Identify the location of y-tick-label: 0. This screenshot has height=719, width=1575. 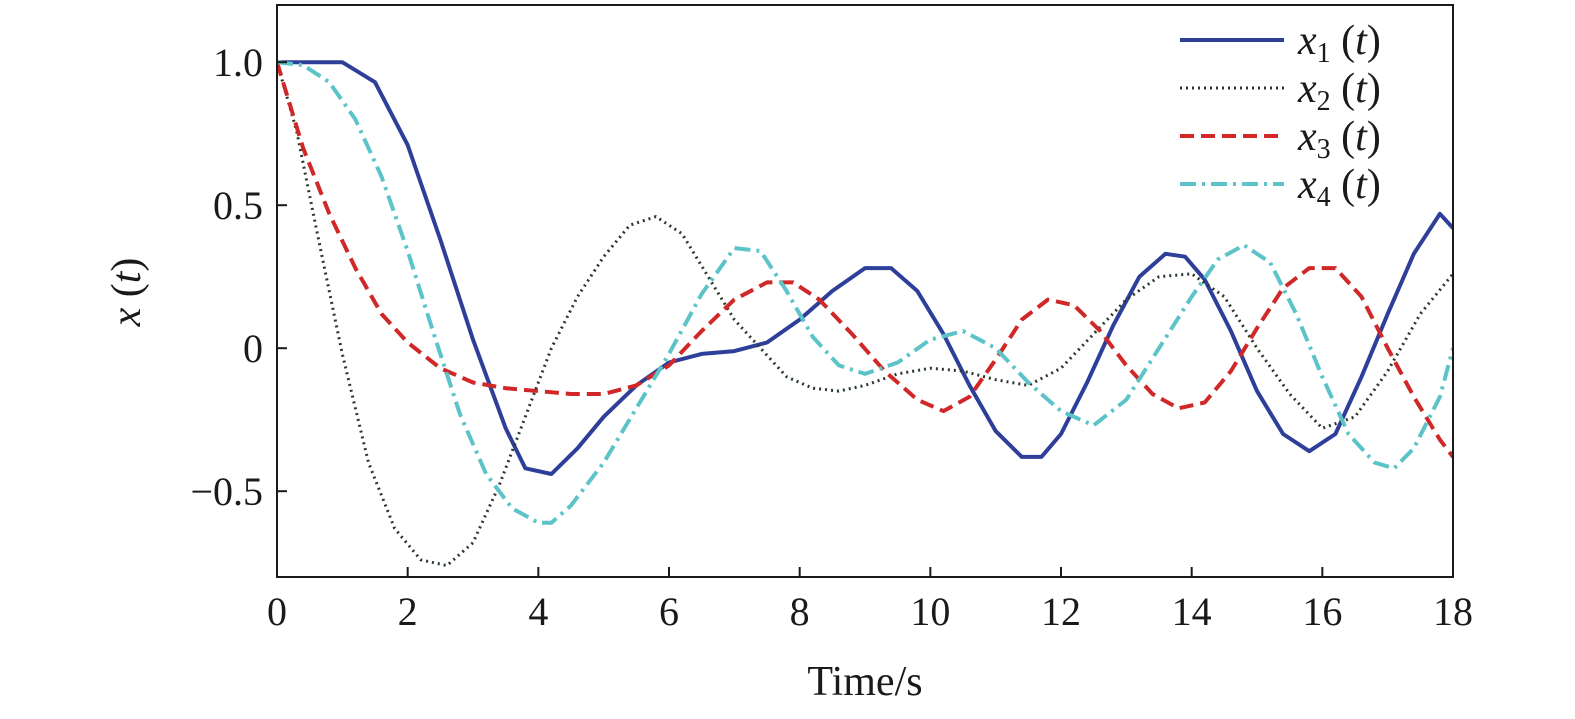
(253, 348).